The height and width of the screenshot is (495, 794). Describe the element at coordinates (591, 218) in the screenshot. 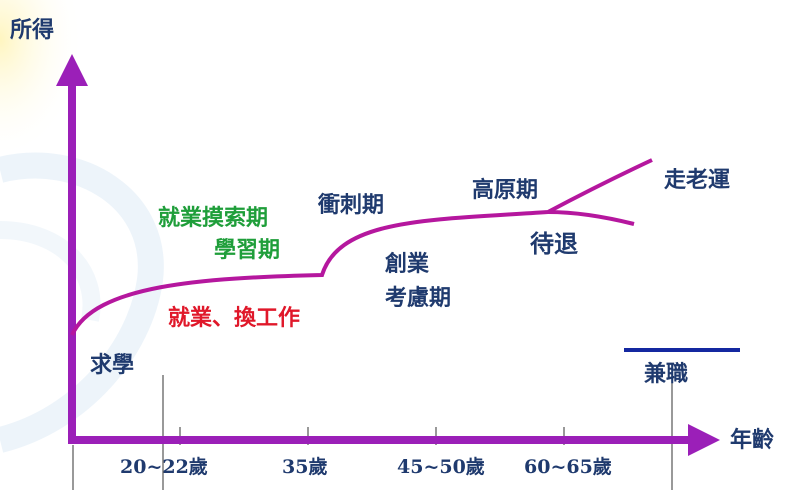

I see `retire-branch-curve` at that location.